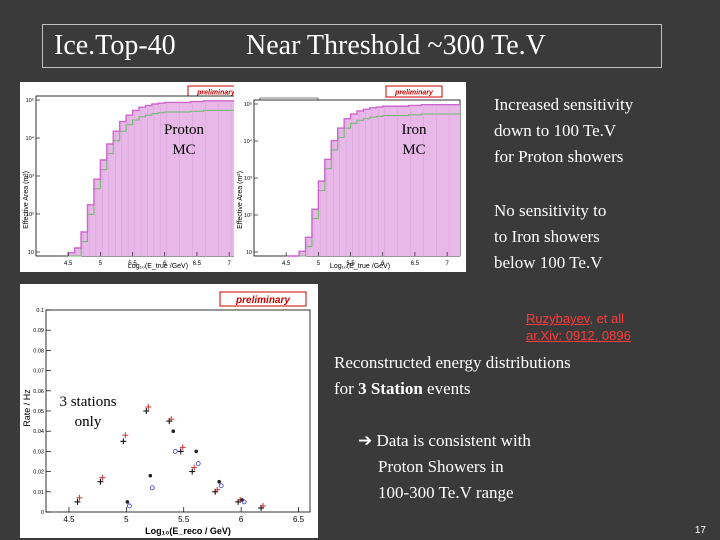 The height and width of the screenshot is (540, 720). What do you see at coordinates (533, 441) in the screenshot?
I see `text-line: ➔ Data is consistent with` at bounding box center [533, 441].